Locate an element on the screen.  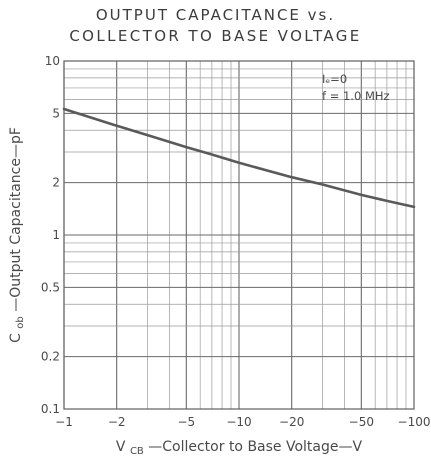
x-tick-label: −2 is located at coordinates (117, 422).